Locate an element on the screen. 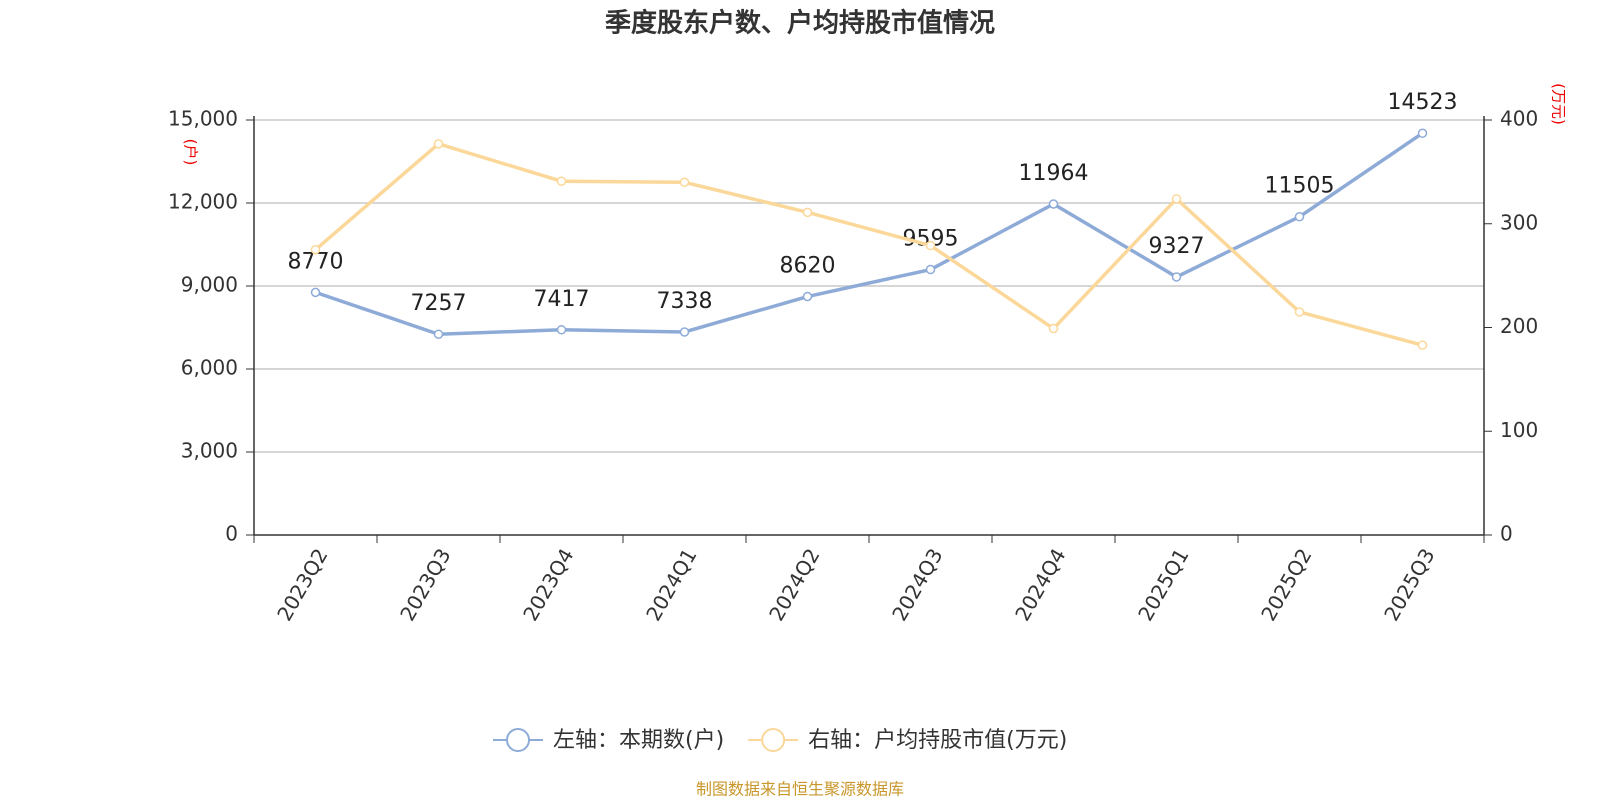 This screenshot has height=800, width=1600. y-tick-label: 12,000 is located at coordinates (203, 202).